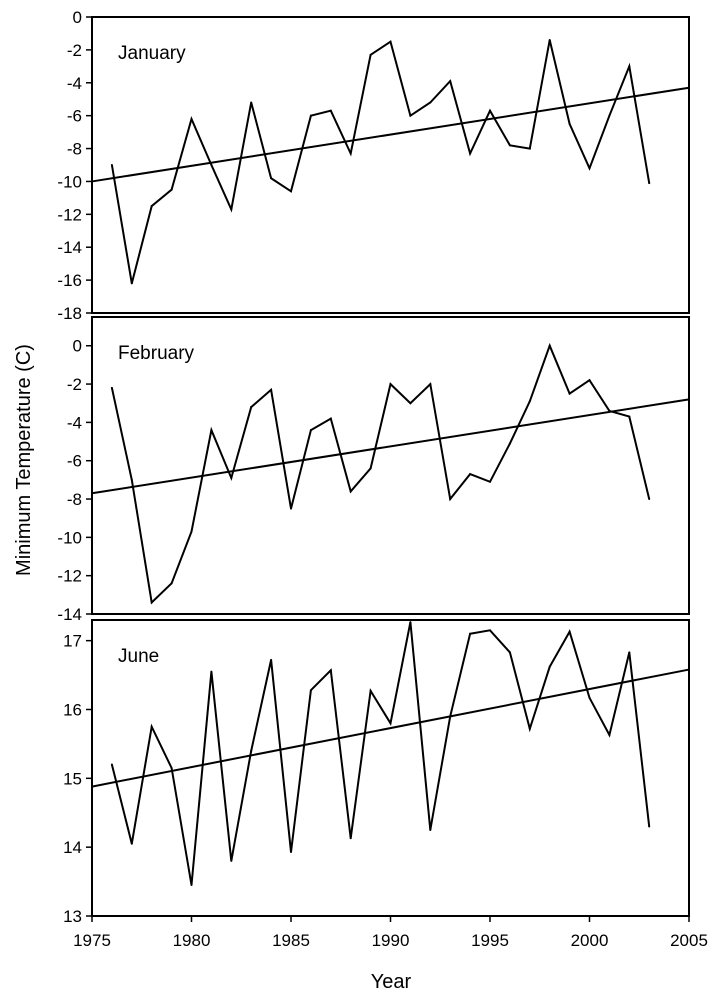 The image size is (716, 1005). I want to click on y-axis-title: Minimum Temperature (C), so click(24, 460).